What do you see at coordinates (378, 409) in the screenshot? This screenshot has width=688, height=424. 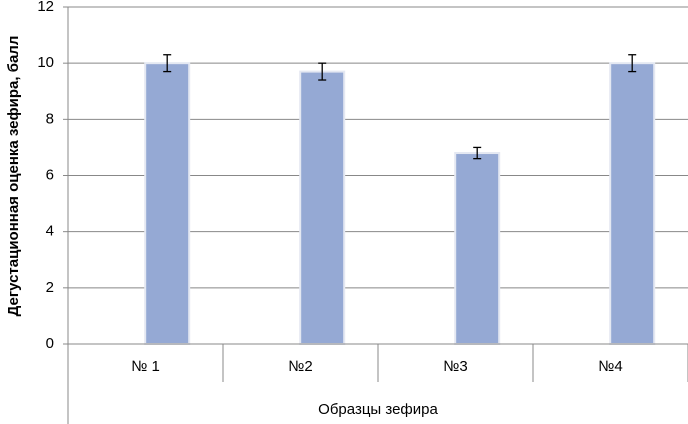 I see `x-axis-title: Образцы зефира` at bounding box center [378, 409].